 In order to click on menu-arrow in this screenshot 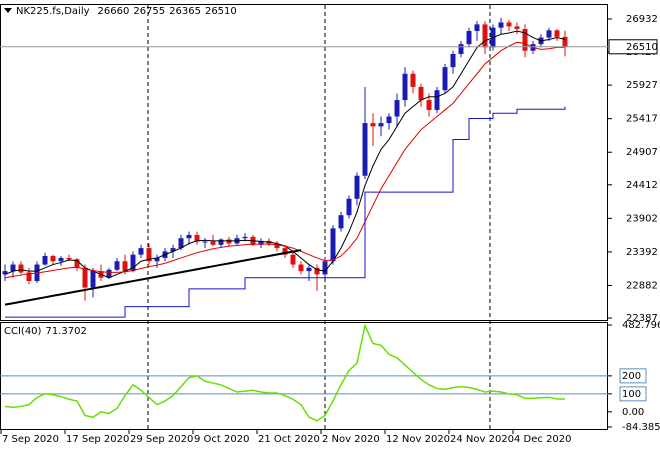, I will do `click(8, 10)`.